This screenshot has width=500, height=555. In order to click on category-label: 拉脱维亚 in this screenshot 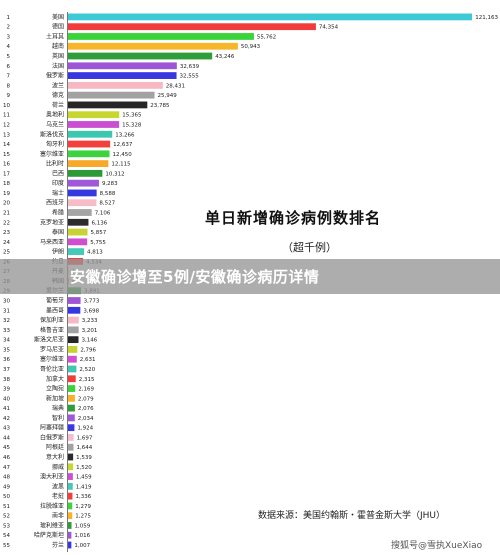, I will do `click(52, 506)`.